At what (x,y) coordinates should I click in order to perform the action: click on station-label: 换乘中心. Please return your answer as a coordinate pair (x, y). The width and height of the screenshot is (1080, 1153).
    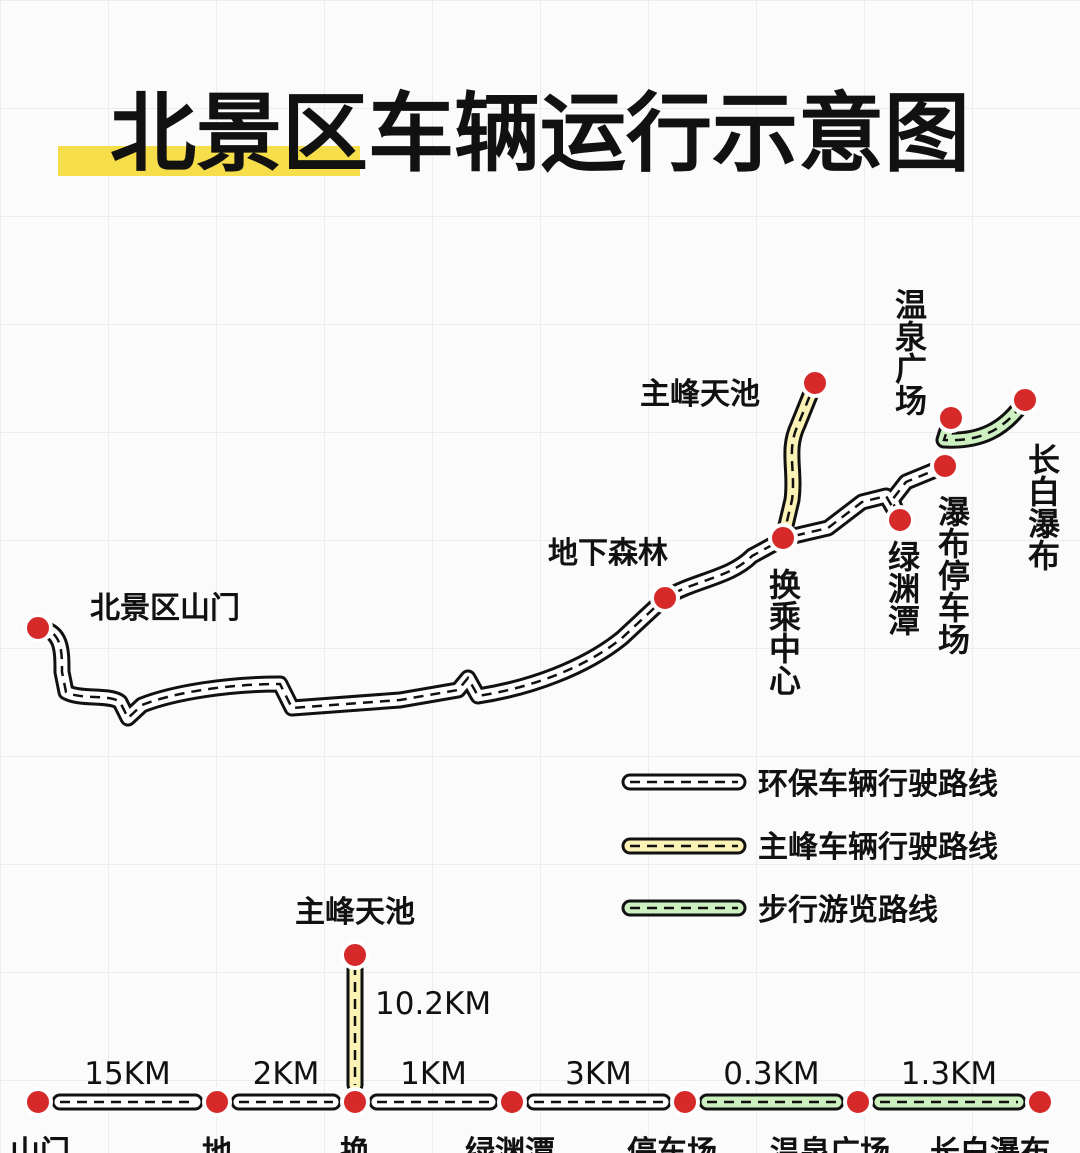
    Looking at the image, I should click on (783, 632).